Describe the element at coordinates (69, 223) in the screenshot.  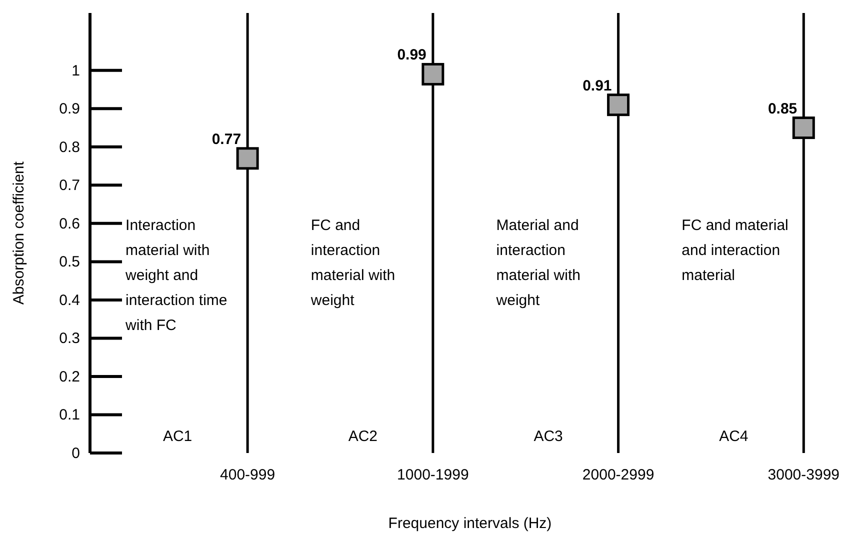
I see `y-tick-label: 0.6` at that location.